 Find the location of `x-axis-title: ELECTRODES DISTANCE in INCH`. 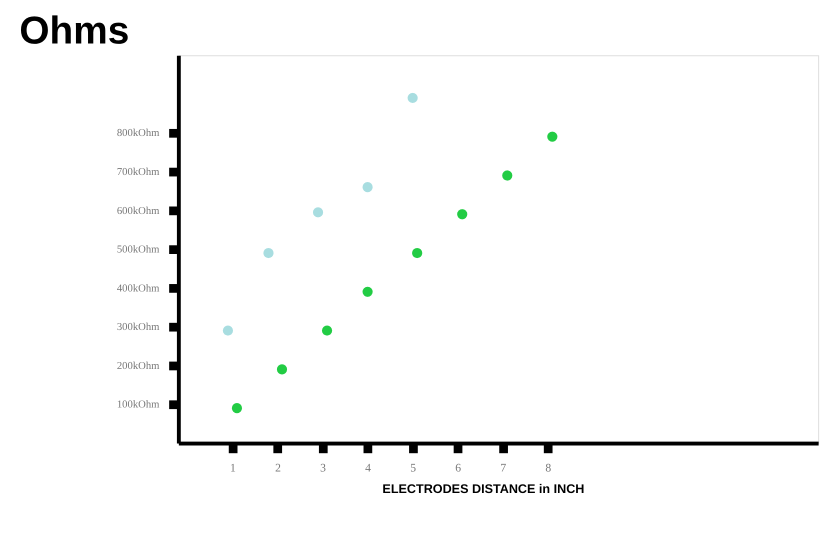

x-axis-title: ELECTRODES DISTANCE in INCH is located at coordinates (483, 489).